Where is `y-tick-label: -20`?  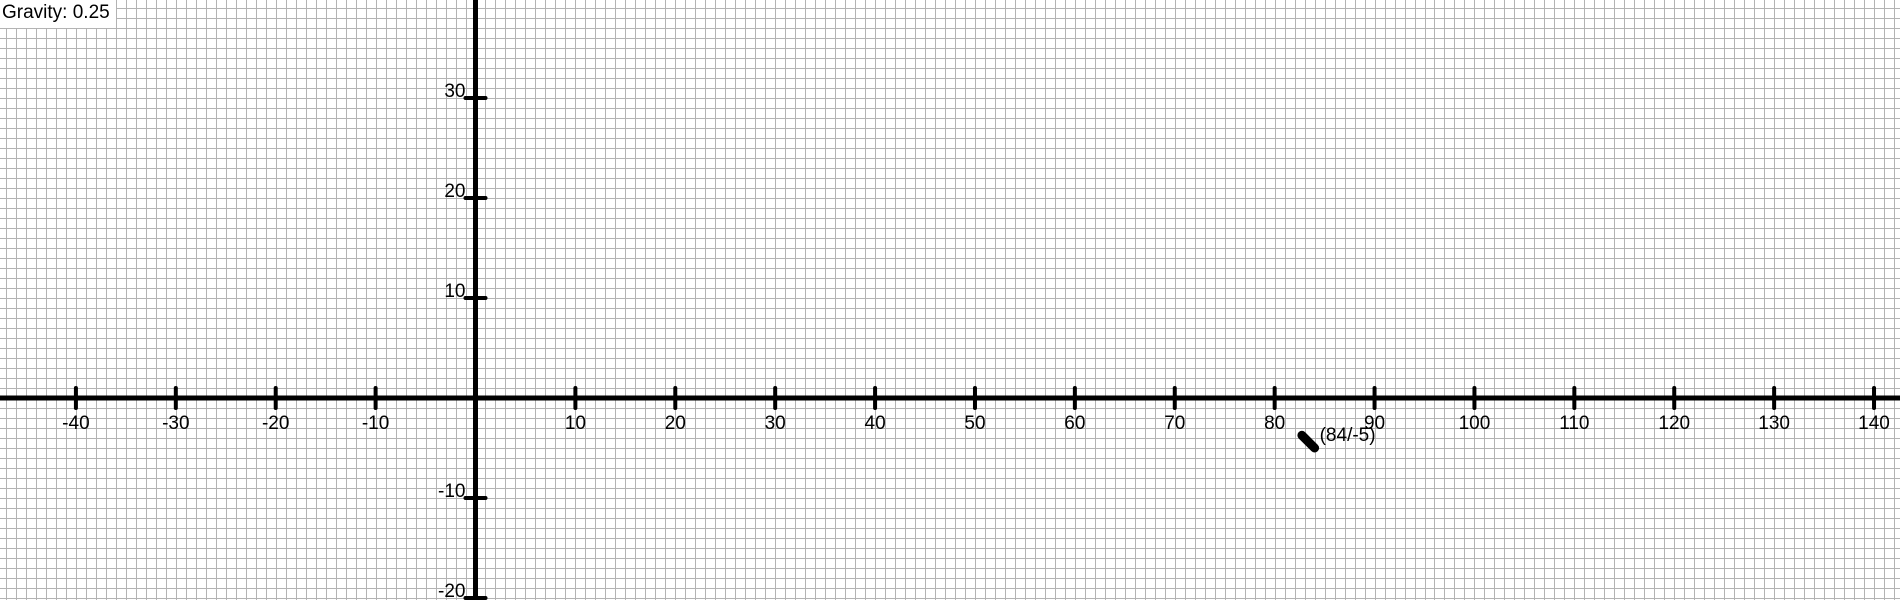 y-tick-label: -20 is located at coordinates (451, 590).